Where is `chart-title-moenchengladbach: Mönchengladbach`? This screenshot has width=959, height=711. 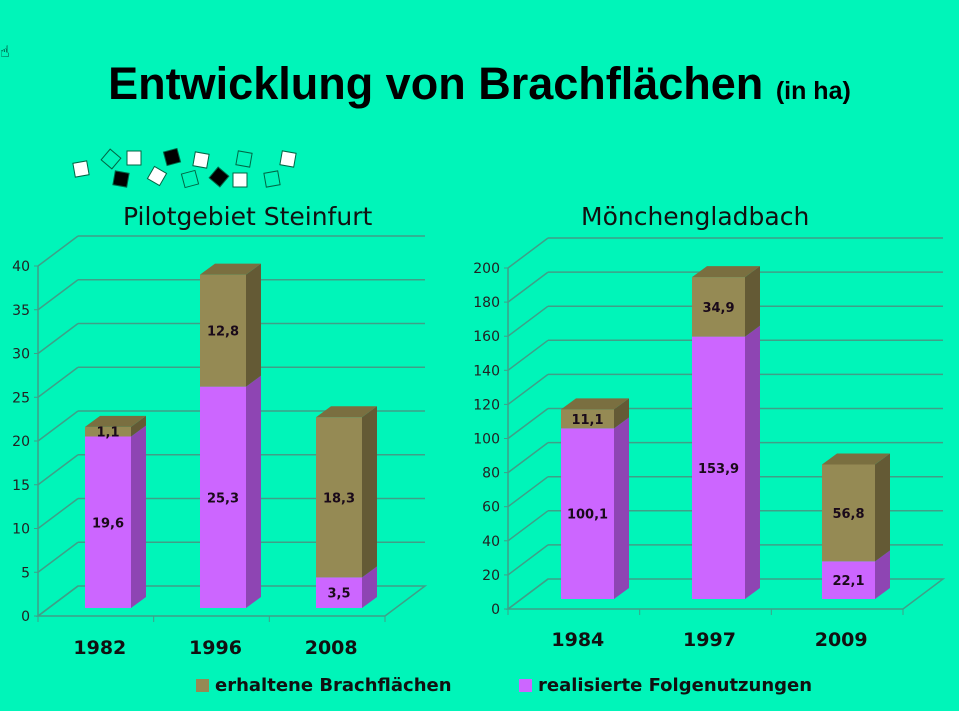 chart-title-moenchengladbach: Mönchengladbach is located at coordinates (695, 216).